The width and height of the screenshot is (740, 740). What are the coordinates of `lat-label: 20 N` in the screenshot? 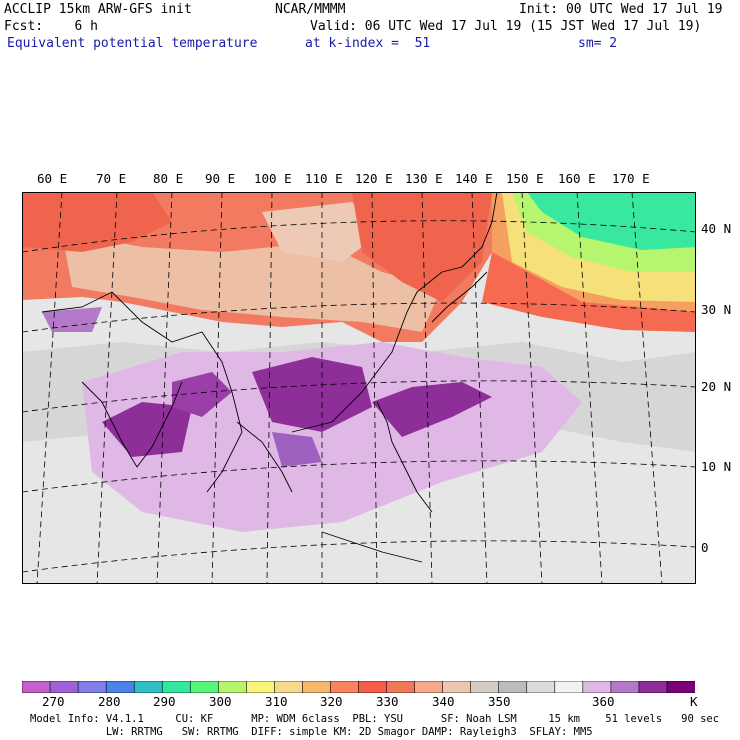 It's located at (716, 386).